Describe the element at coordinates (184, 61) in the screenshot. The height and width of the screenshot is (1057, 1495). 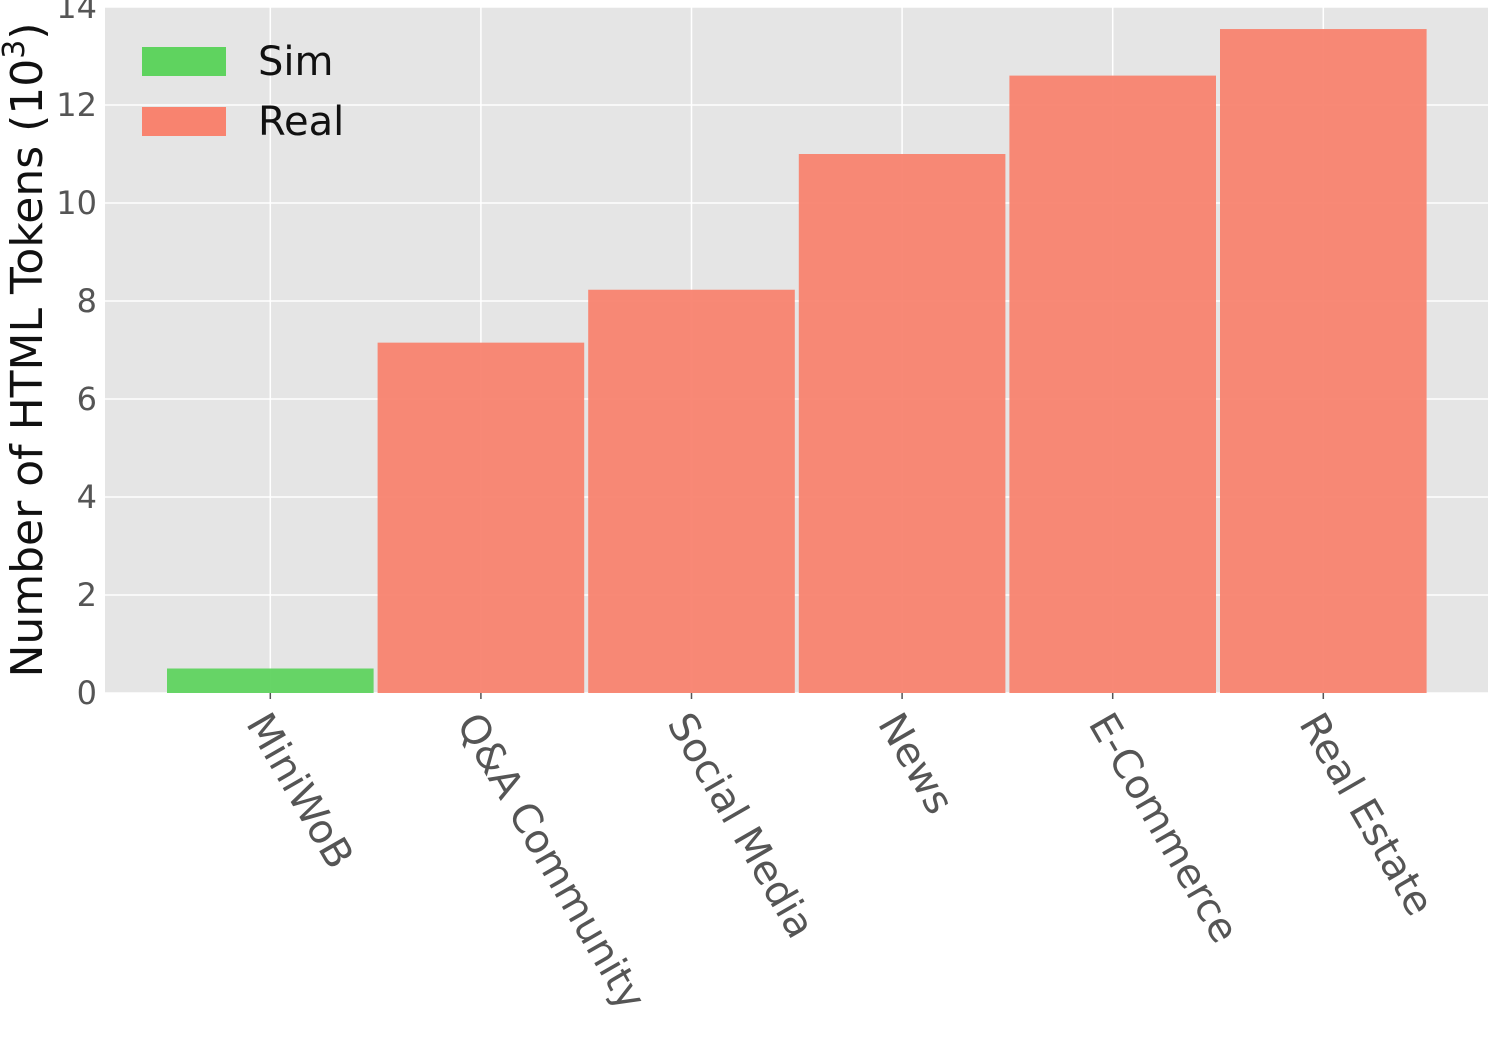
I see `legend-swatch-sim` at that location.